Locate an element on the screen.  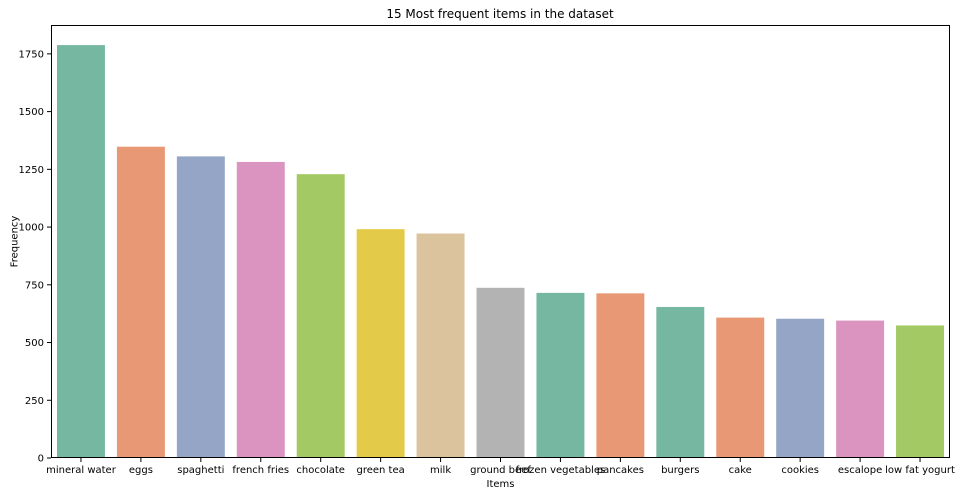
y-tick-label: 750 is located at coordinates (34, 285).